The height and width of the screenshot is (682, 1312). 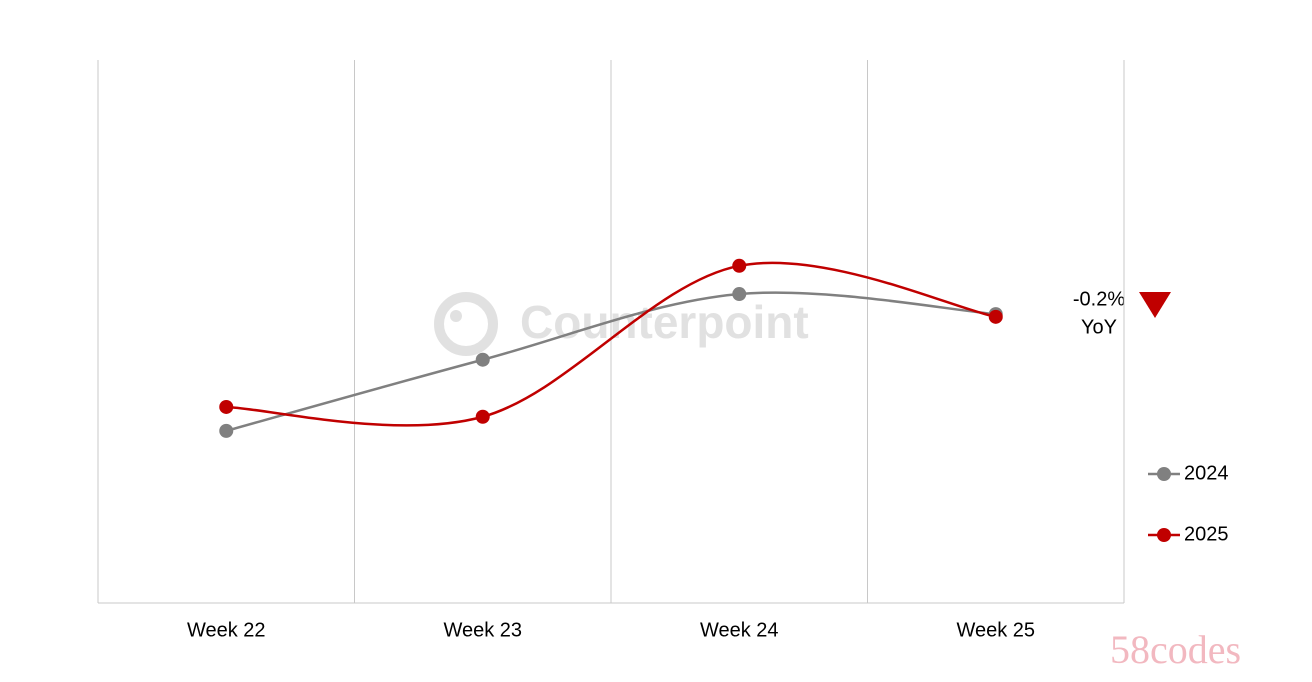 What do you see at coordinates (466, 324) in the screenshot?
I see `watermark-logo` at bounding box center [466, 324].